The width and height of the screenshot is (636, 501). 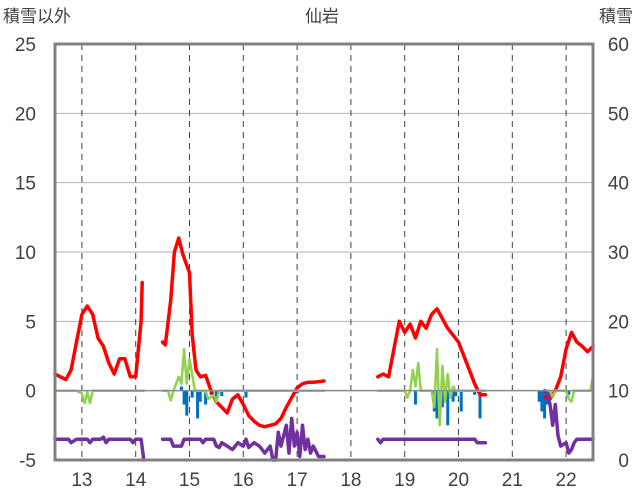 What do you see at coordinates (25, 253) in the screenshot?
I see `y-left-tick-label: 10` at bounding box center [25, 253].